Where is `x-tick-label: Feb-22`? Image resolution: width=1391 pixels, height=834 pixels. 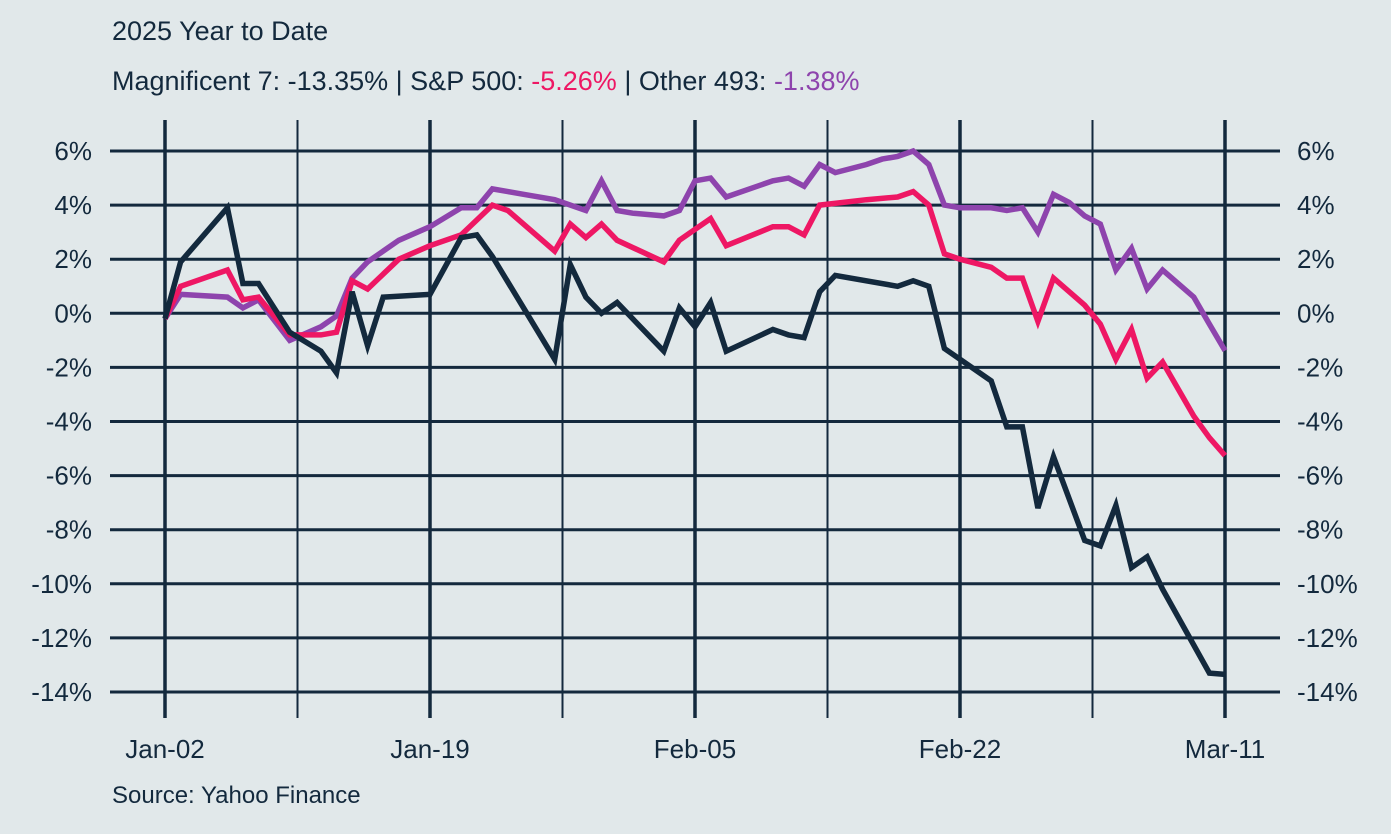 x-tick-label: Feb-22 is located at coordinates (960, 749).